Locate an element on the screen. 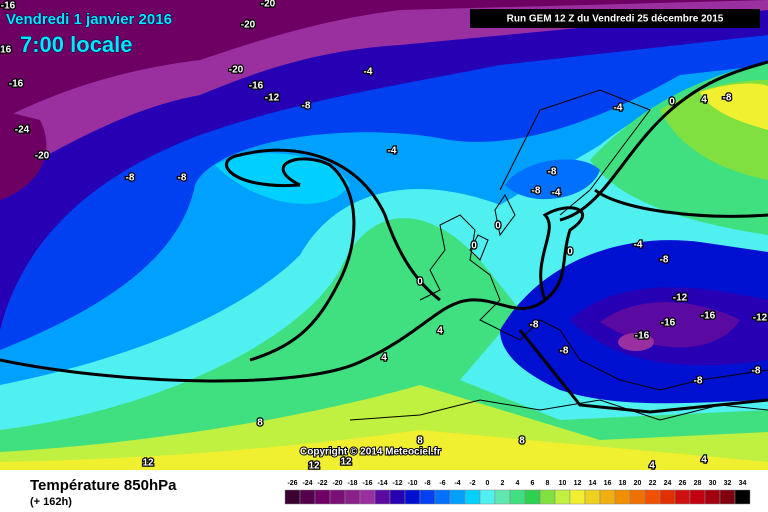 The image size is (768, 512). scale-label: 6 is located at coordinates (533, 483).